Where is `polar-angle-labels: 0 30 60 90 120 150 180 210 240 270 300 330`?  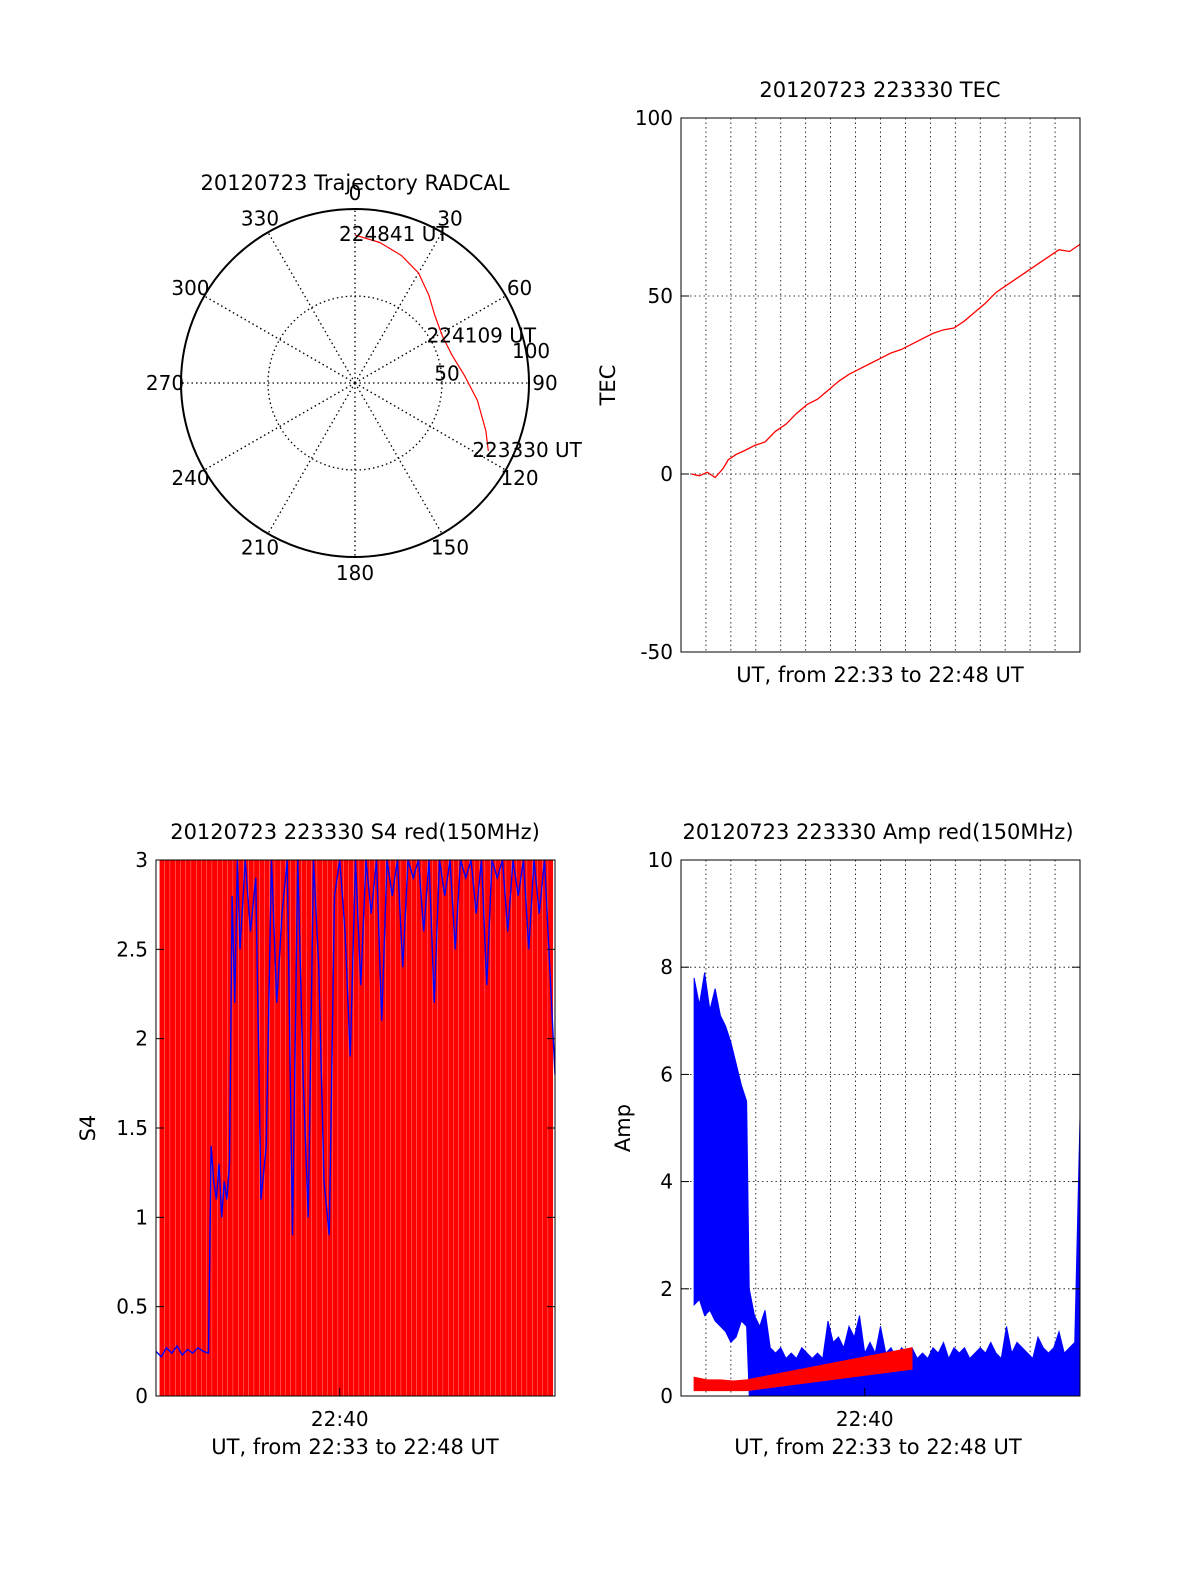
polar-angle-labels: 0 30 60 90 120 150 180 210 240 270 300 330 is located at coordinates (352, 383).